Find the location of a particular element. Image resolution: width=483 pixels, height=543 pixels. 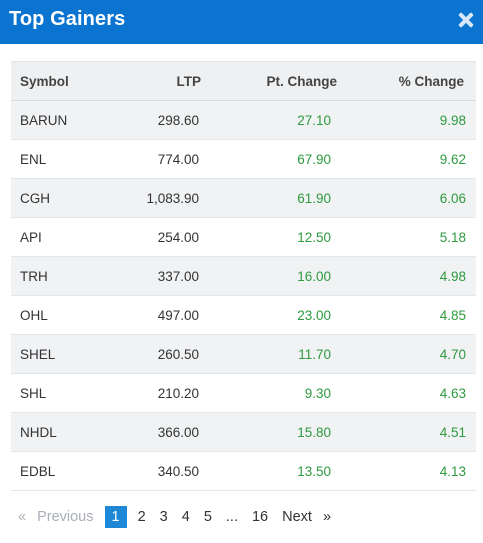

cell-pt-change: 12.50 is located at coordinates (277, 237).